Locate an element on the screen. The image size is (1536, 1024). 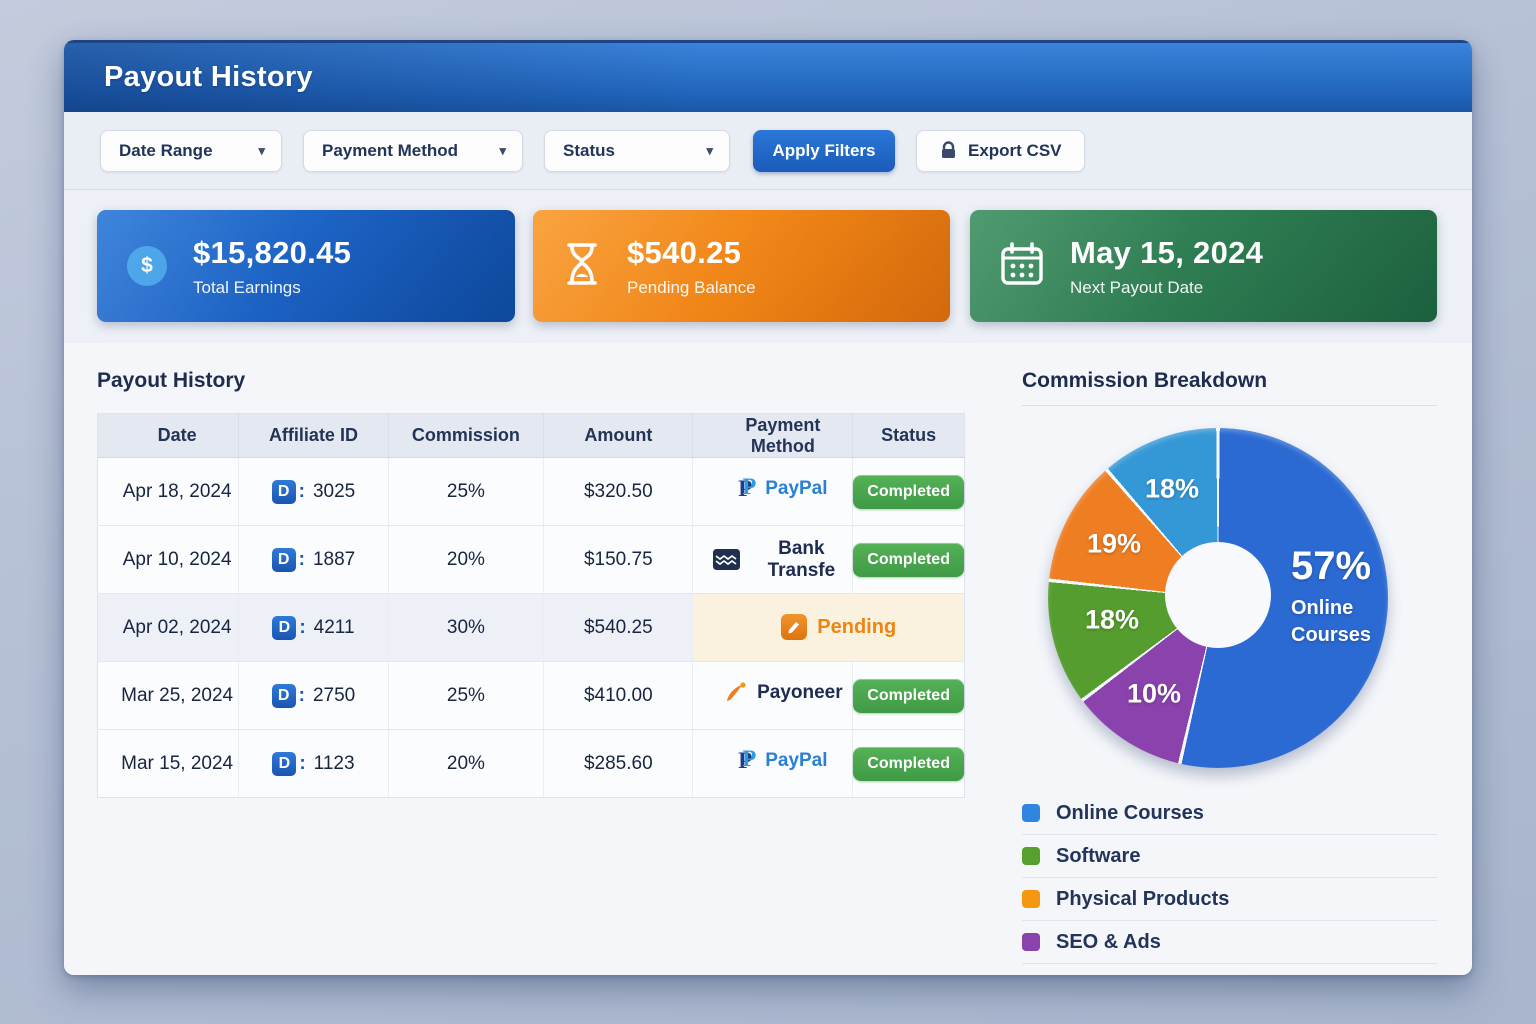
commission-donut-chart: 18% 19% 18% 10% 57% Online Courses is located at coordinates (1218, 598).